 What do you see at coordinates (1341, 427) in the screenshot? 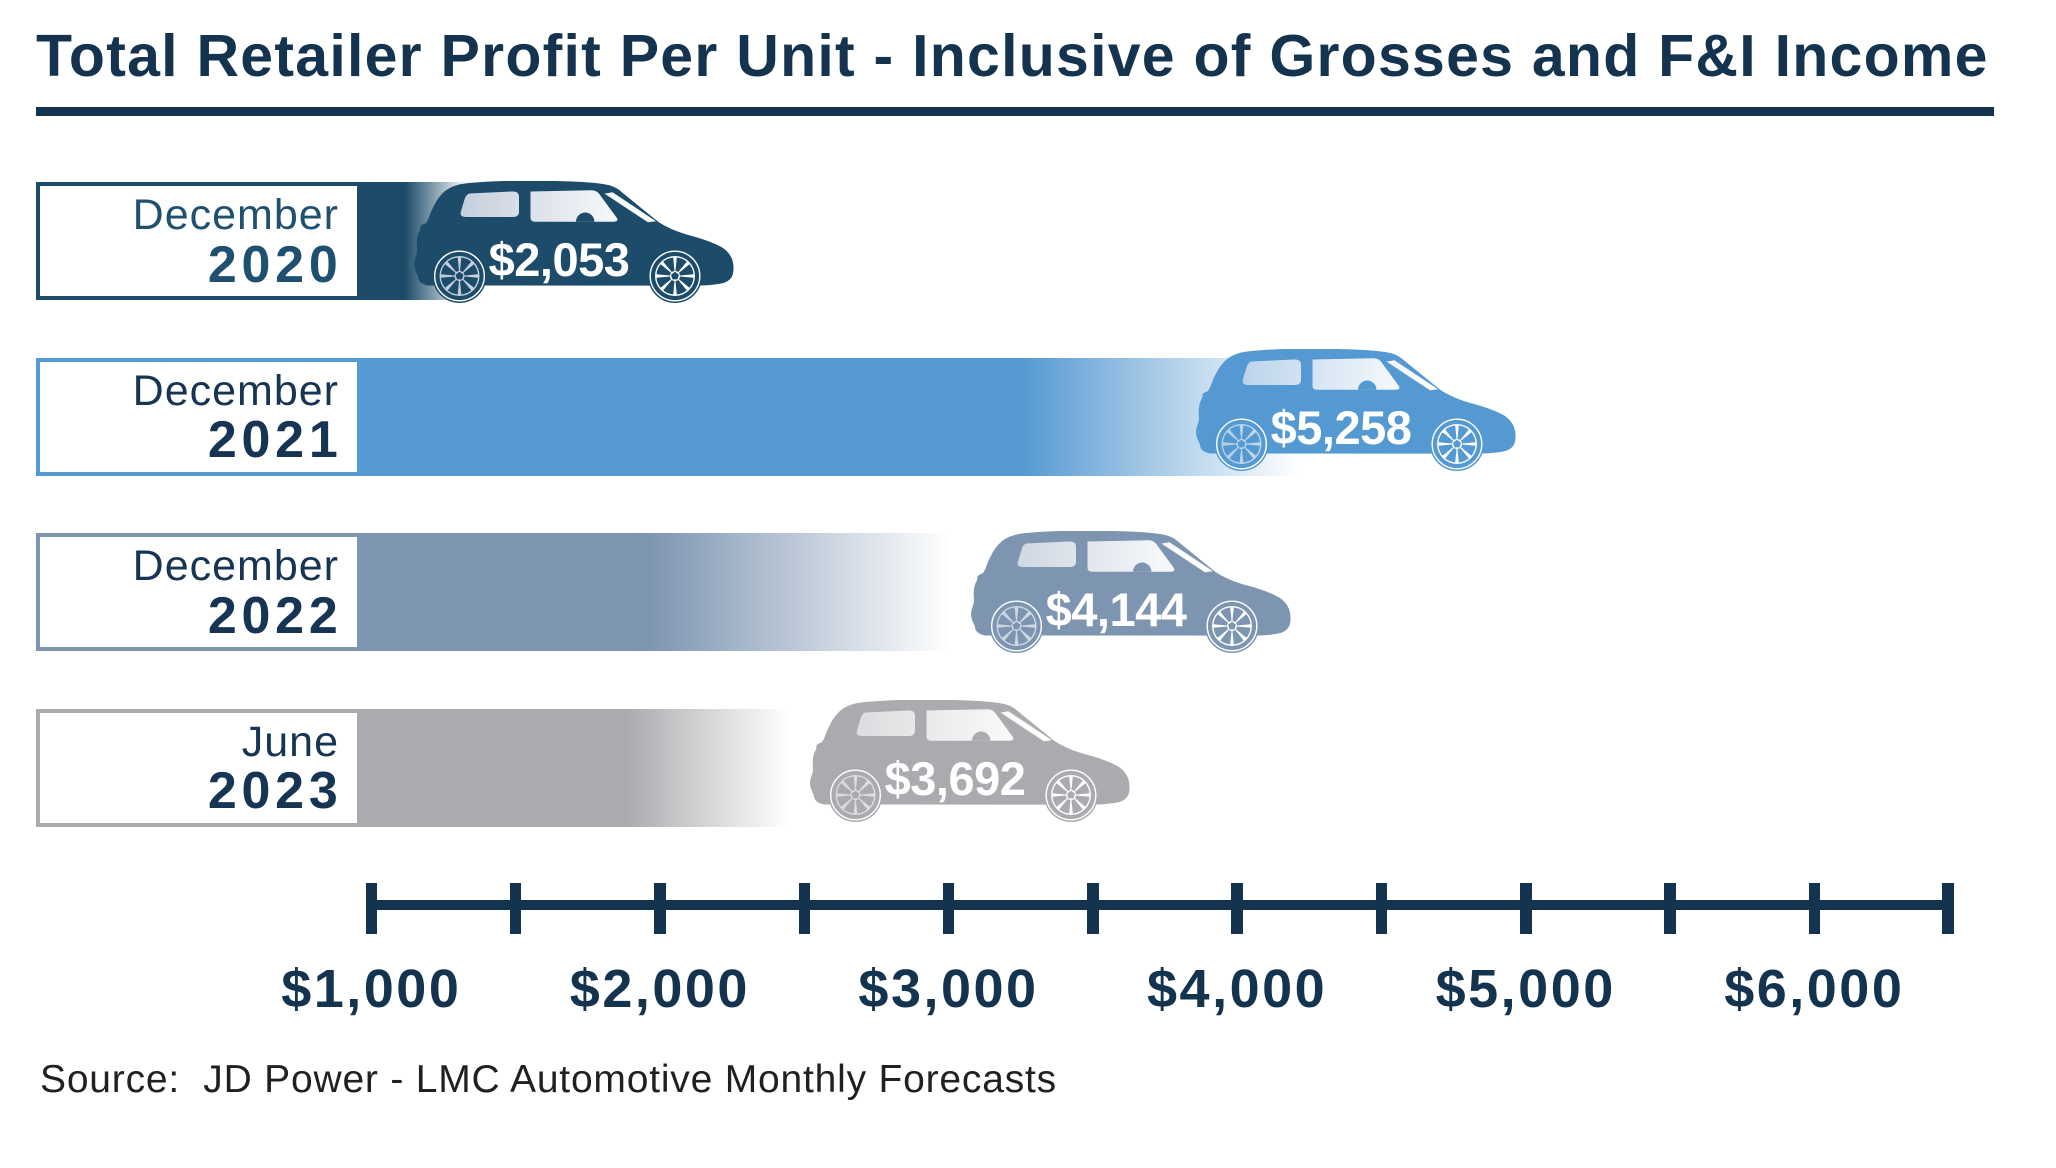
I see `svg-text: $5,258` at bounding box center [1341, 427].